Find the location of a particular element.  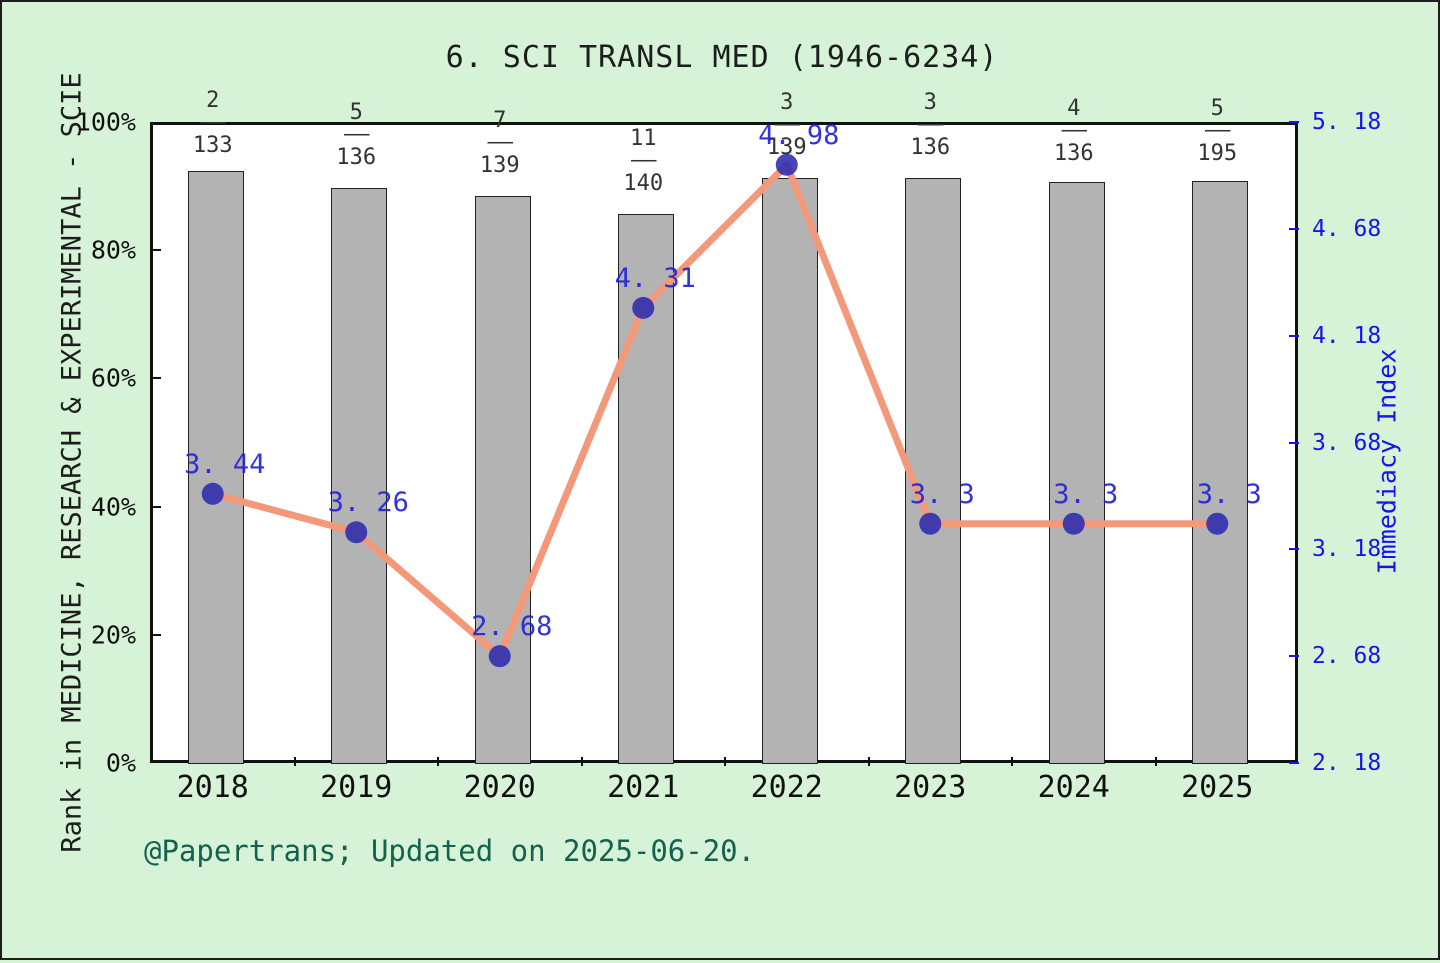

rank-numerator: 4 is located at coordinates (1074, 108).